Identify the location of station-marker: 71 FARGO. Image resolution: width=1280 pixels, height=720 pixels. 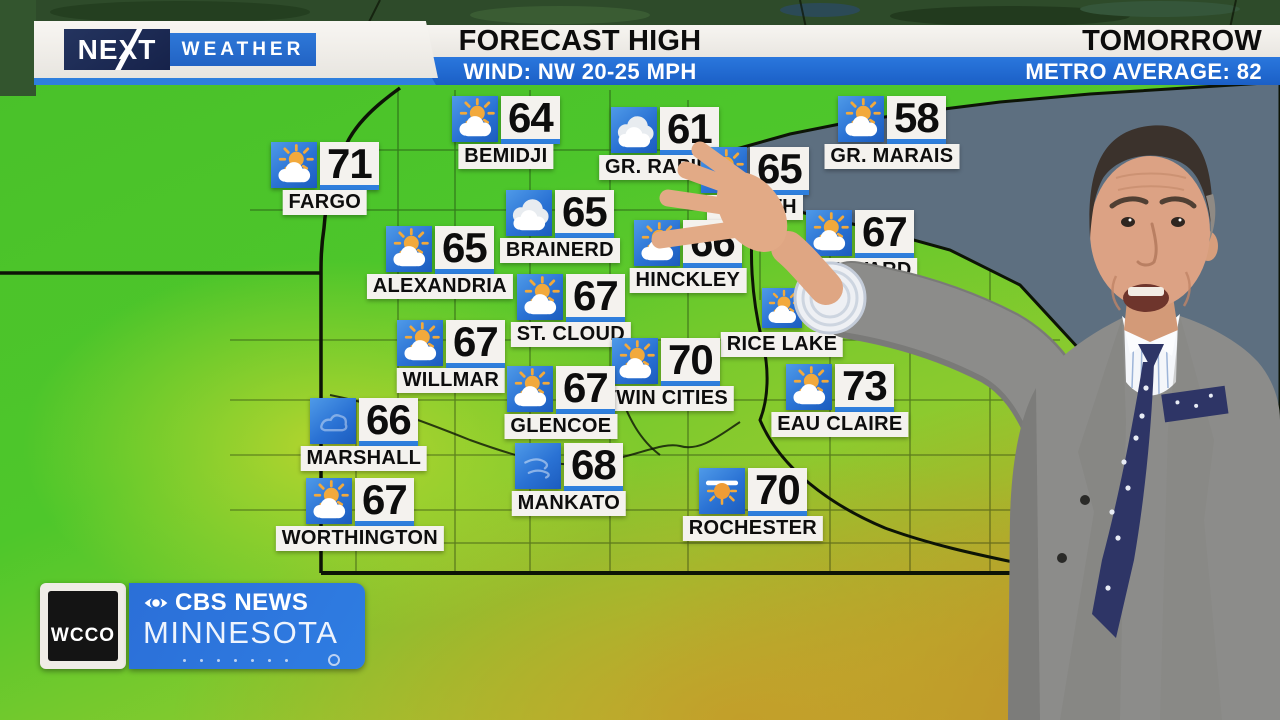
(325, 178).